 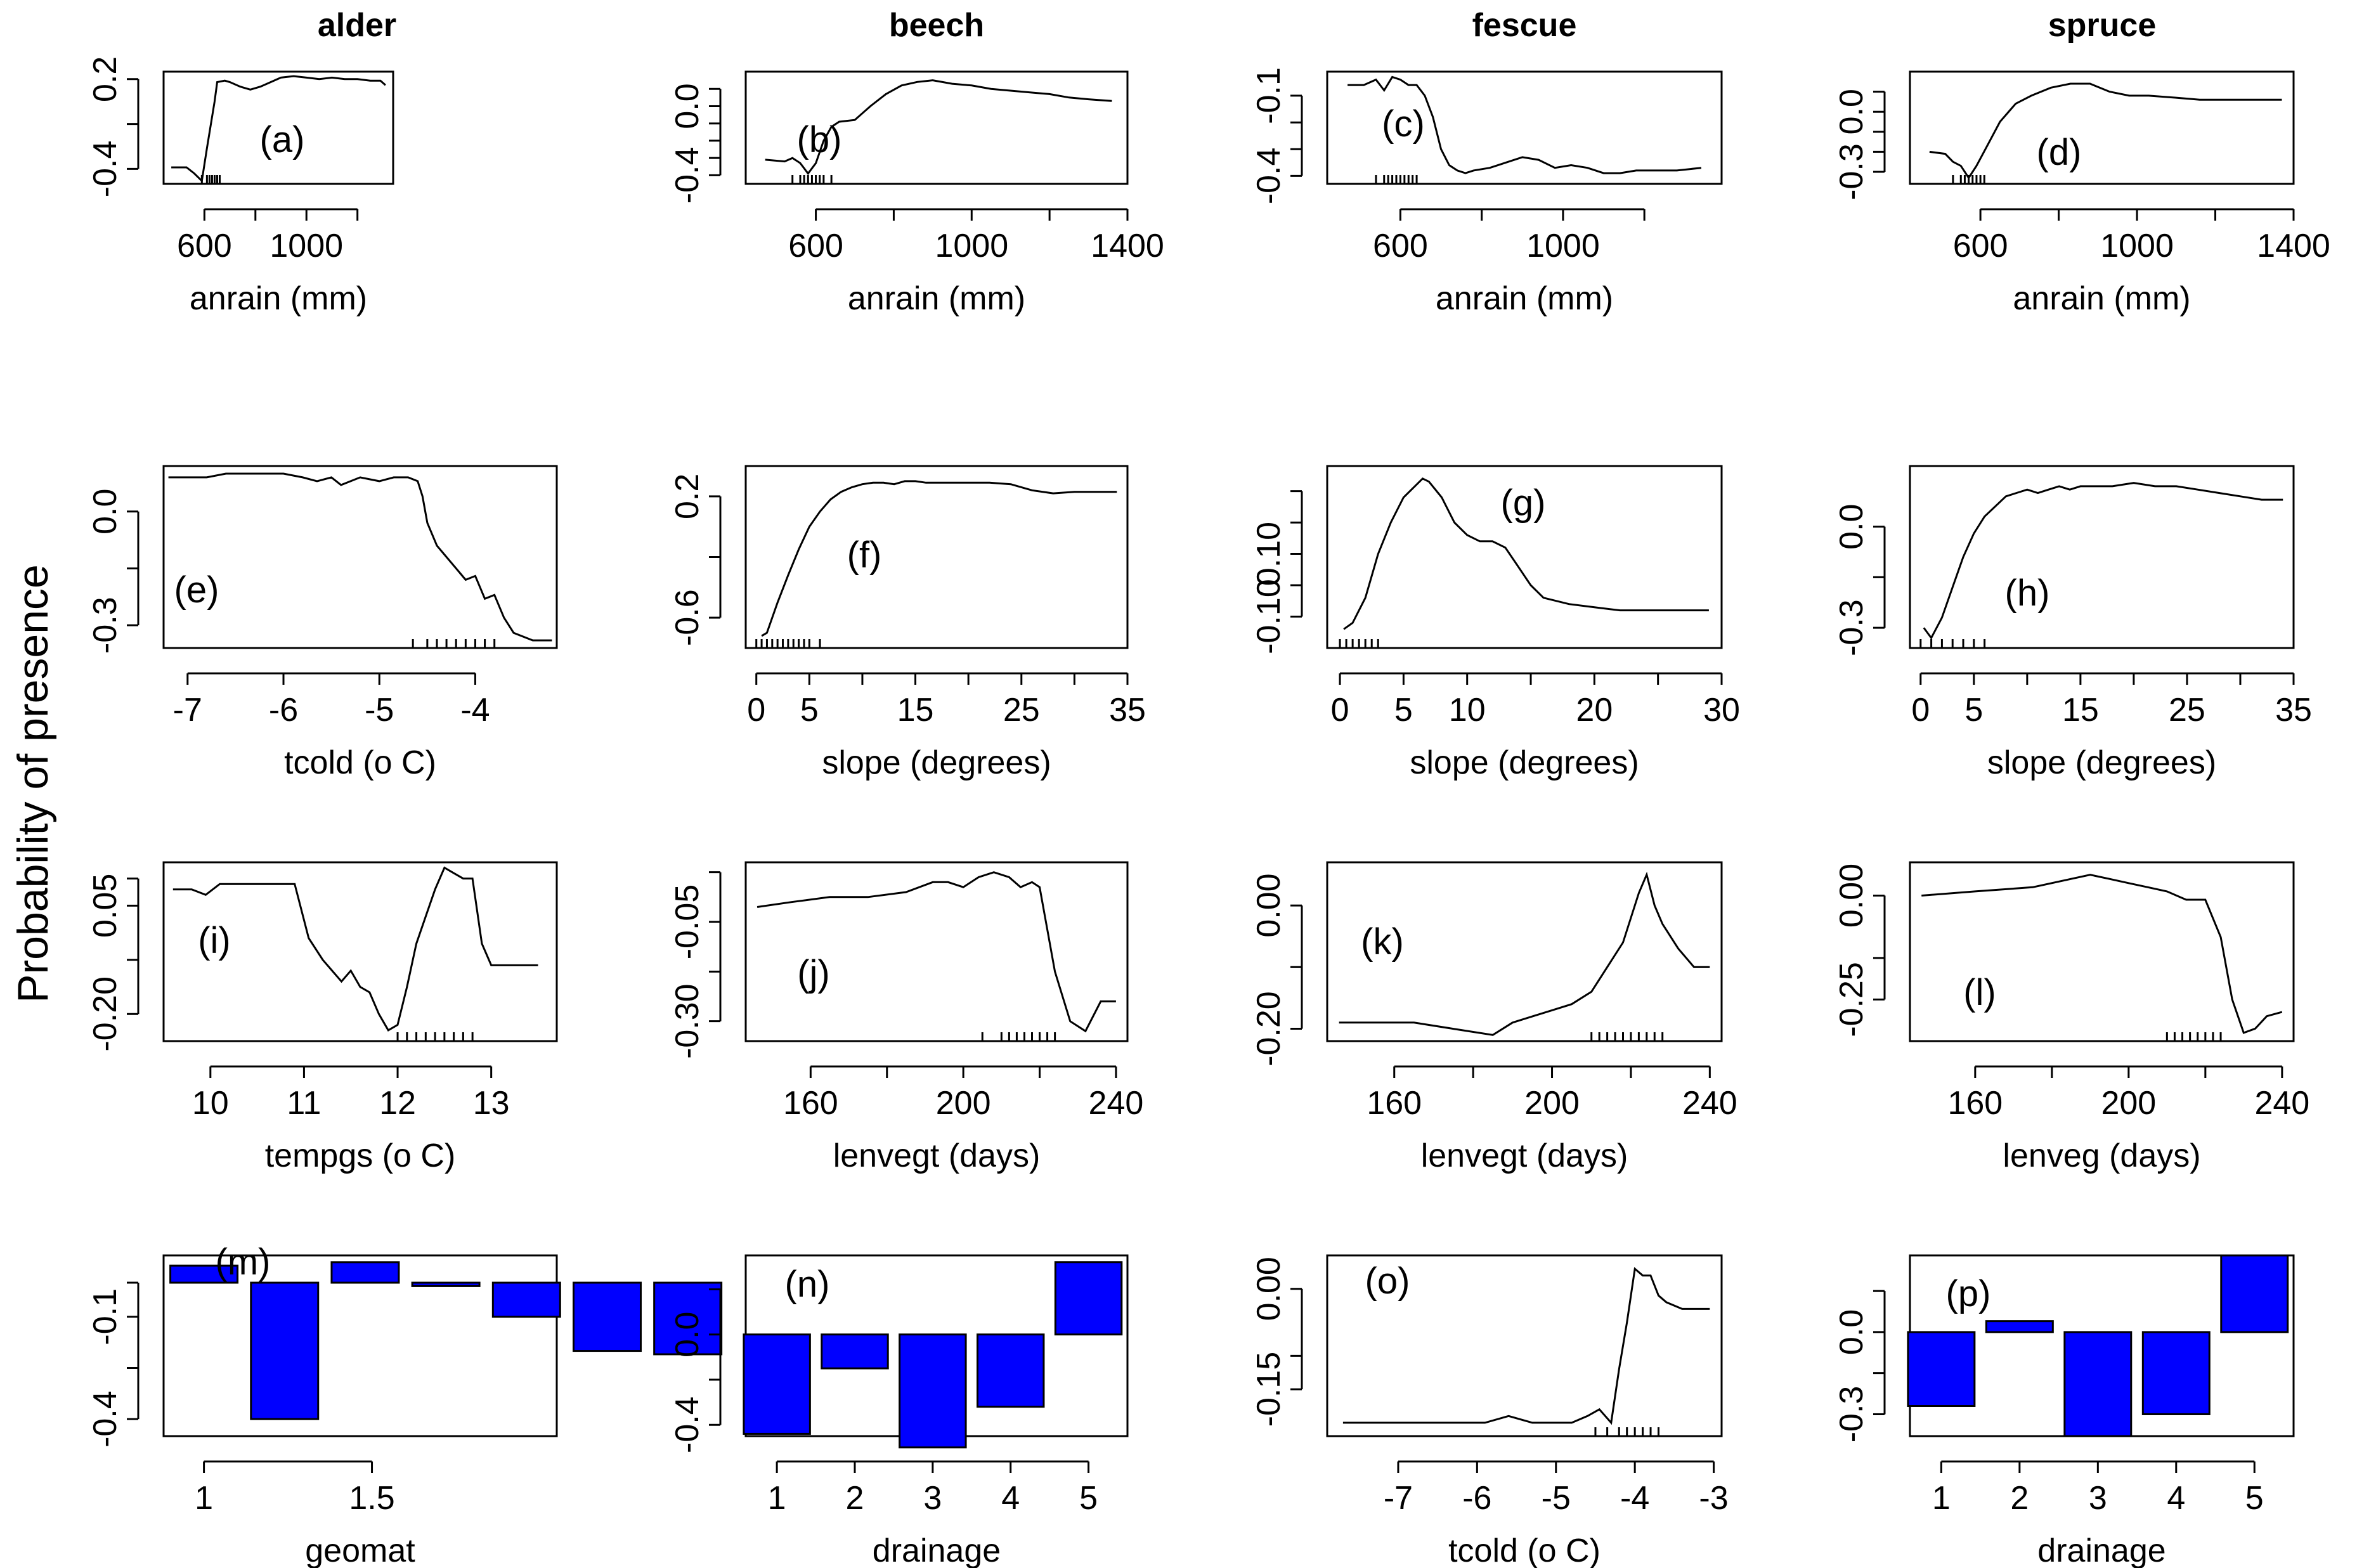 I want to click on panel-f: 0 5 15 25 35 -0.6 0.2 slope (degrees) (f), so click(x=907, y=623).